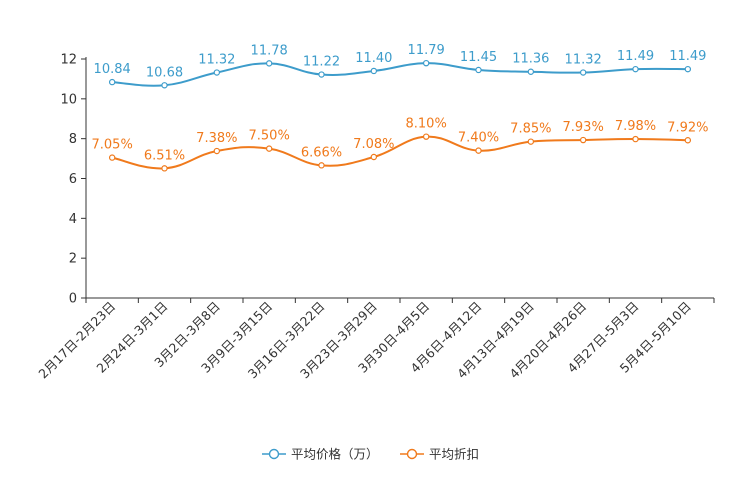 This screenshot has width=744, height=496. What do you see at coordinates (73, 139) in the screenshot?
I see `y-tick-label: 8` at bounding box center [73, 139].